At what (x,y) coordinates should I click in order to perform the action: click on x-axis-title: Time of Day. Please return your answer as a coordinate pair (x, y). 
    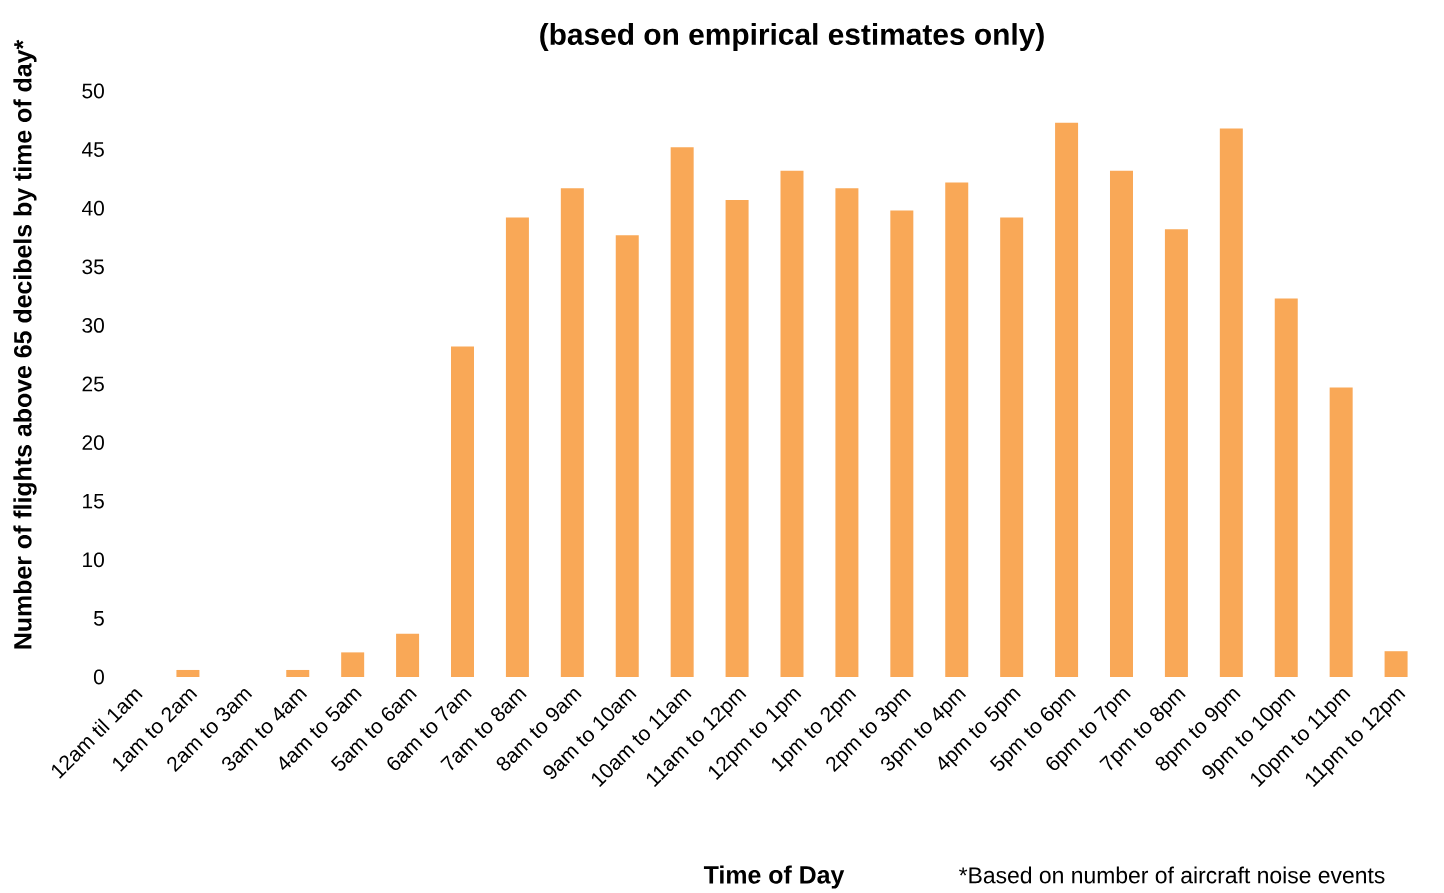
    Looking at the image, I should click on (774, 877).